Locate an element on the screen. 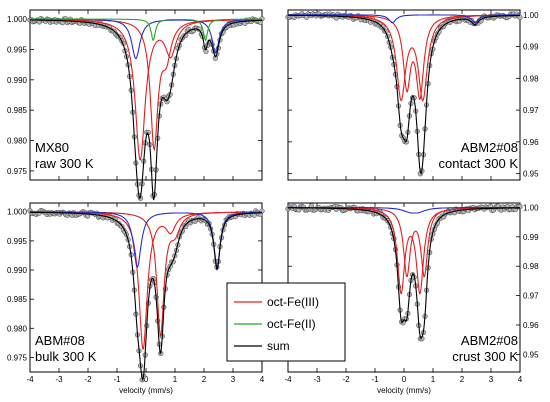 The height and width of the screenshot is (402, 550). legend-label-sum: sum is located at coordinates (278, 346).